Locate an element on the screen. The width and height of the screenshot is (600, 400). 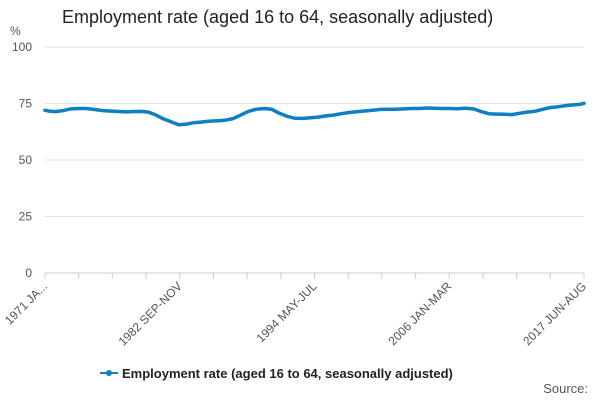
x-tick-label: 1982 SEP-NOV is located at coordinates (150, 313).